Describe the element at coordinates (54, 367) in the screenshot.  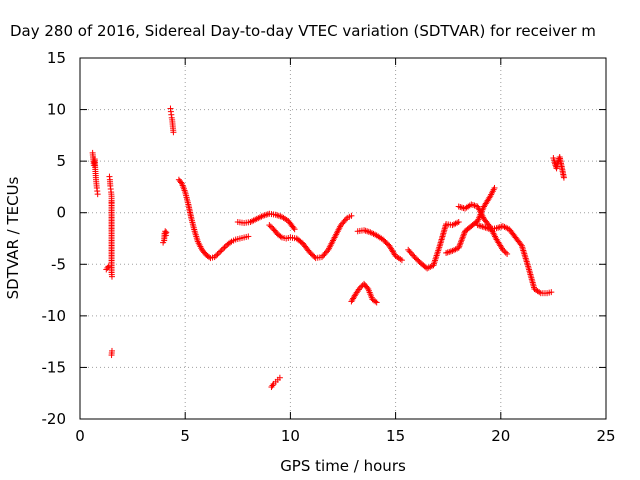
I see `y-tick-label: -15` at that location.